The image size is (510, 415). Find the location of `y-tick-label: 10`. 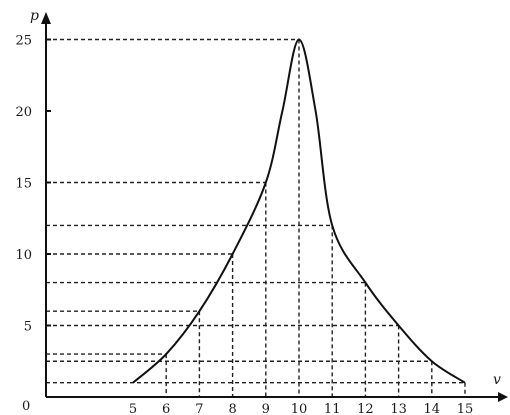

y-tick-label: 10 is located at coordinates (23, 255).